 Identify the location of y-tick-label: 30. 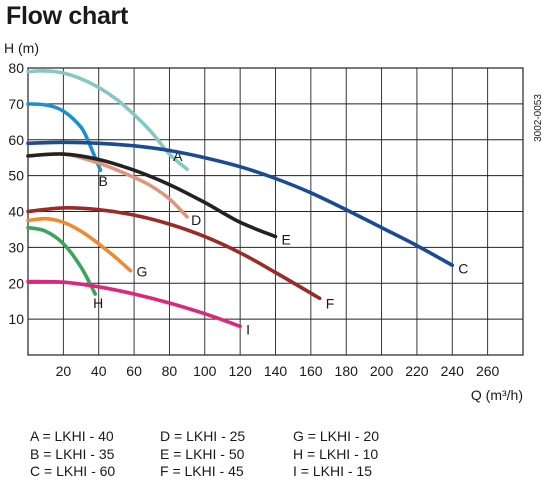
(16, 247).